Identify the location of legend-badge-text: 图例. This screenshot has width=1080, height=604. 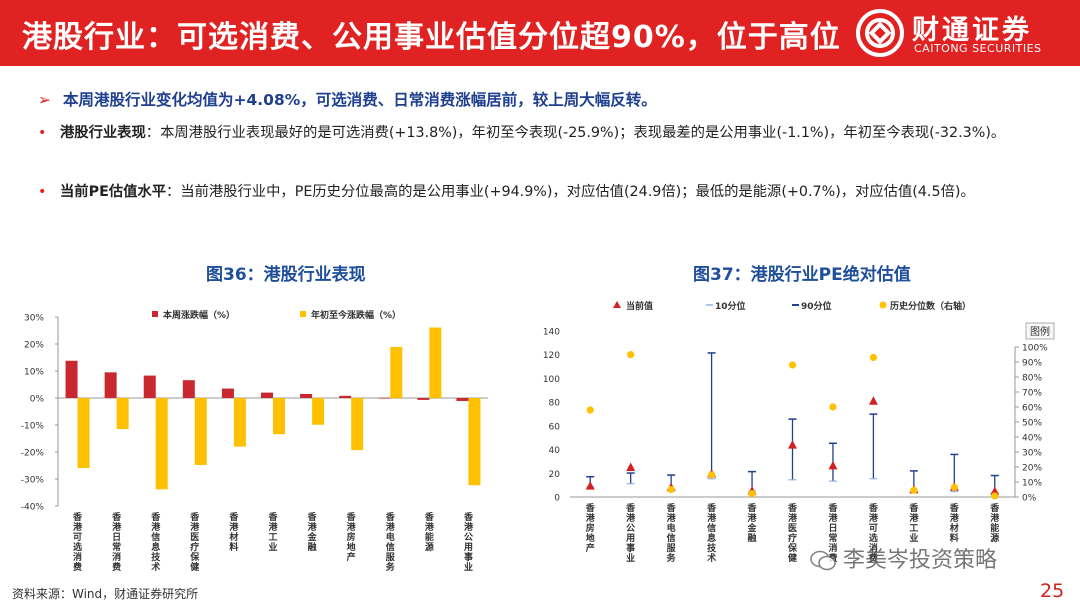
(1040, 331).